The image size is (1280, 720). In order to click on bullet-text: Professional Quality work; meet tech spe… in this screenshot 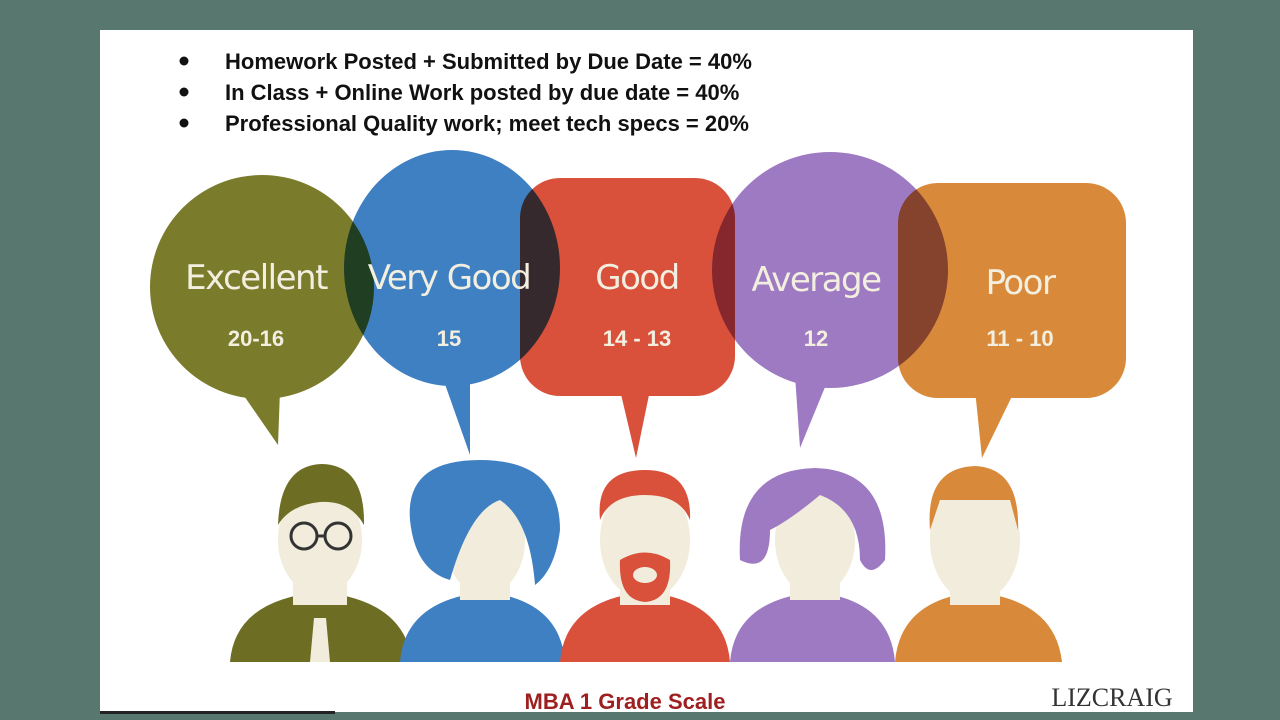, I will do `click(487, 123)`.